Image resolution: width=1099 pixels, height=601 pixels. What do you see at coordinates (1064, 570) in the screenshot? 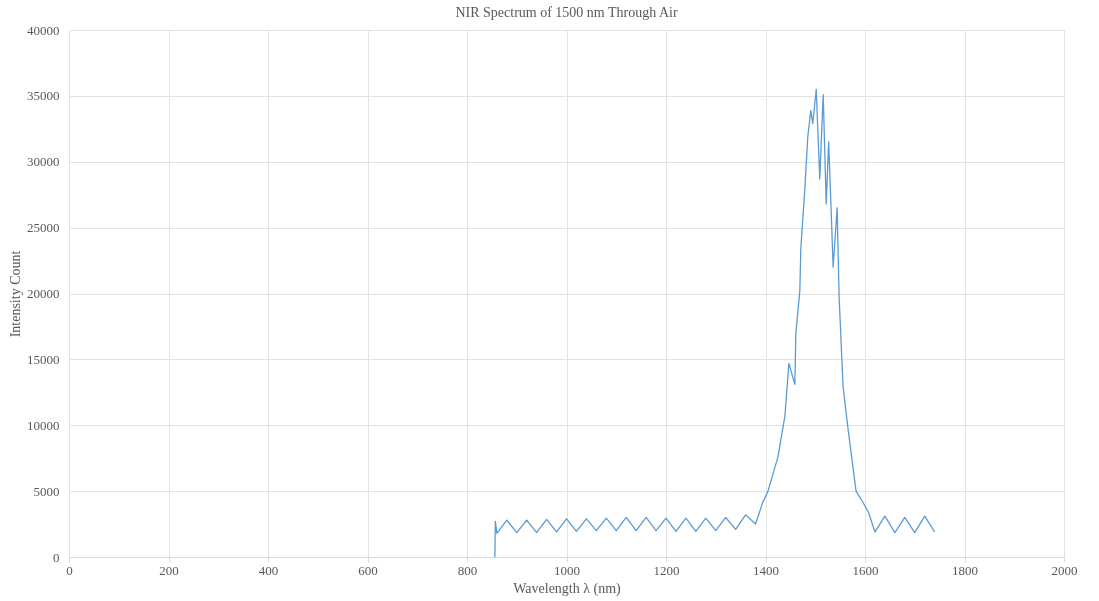
I see `x-tick-label: 2000` at bounding box center [1064, 570].